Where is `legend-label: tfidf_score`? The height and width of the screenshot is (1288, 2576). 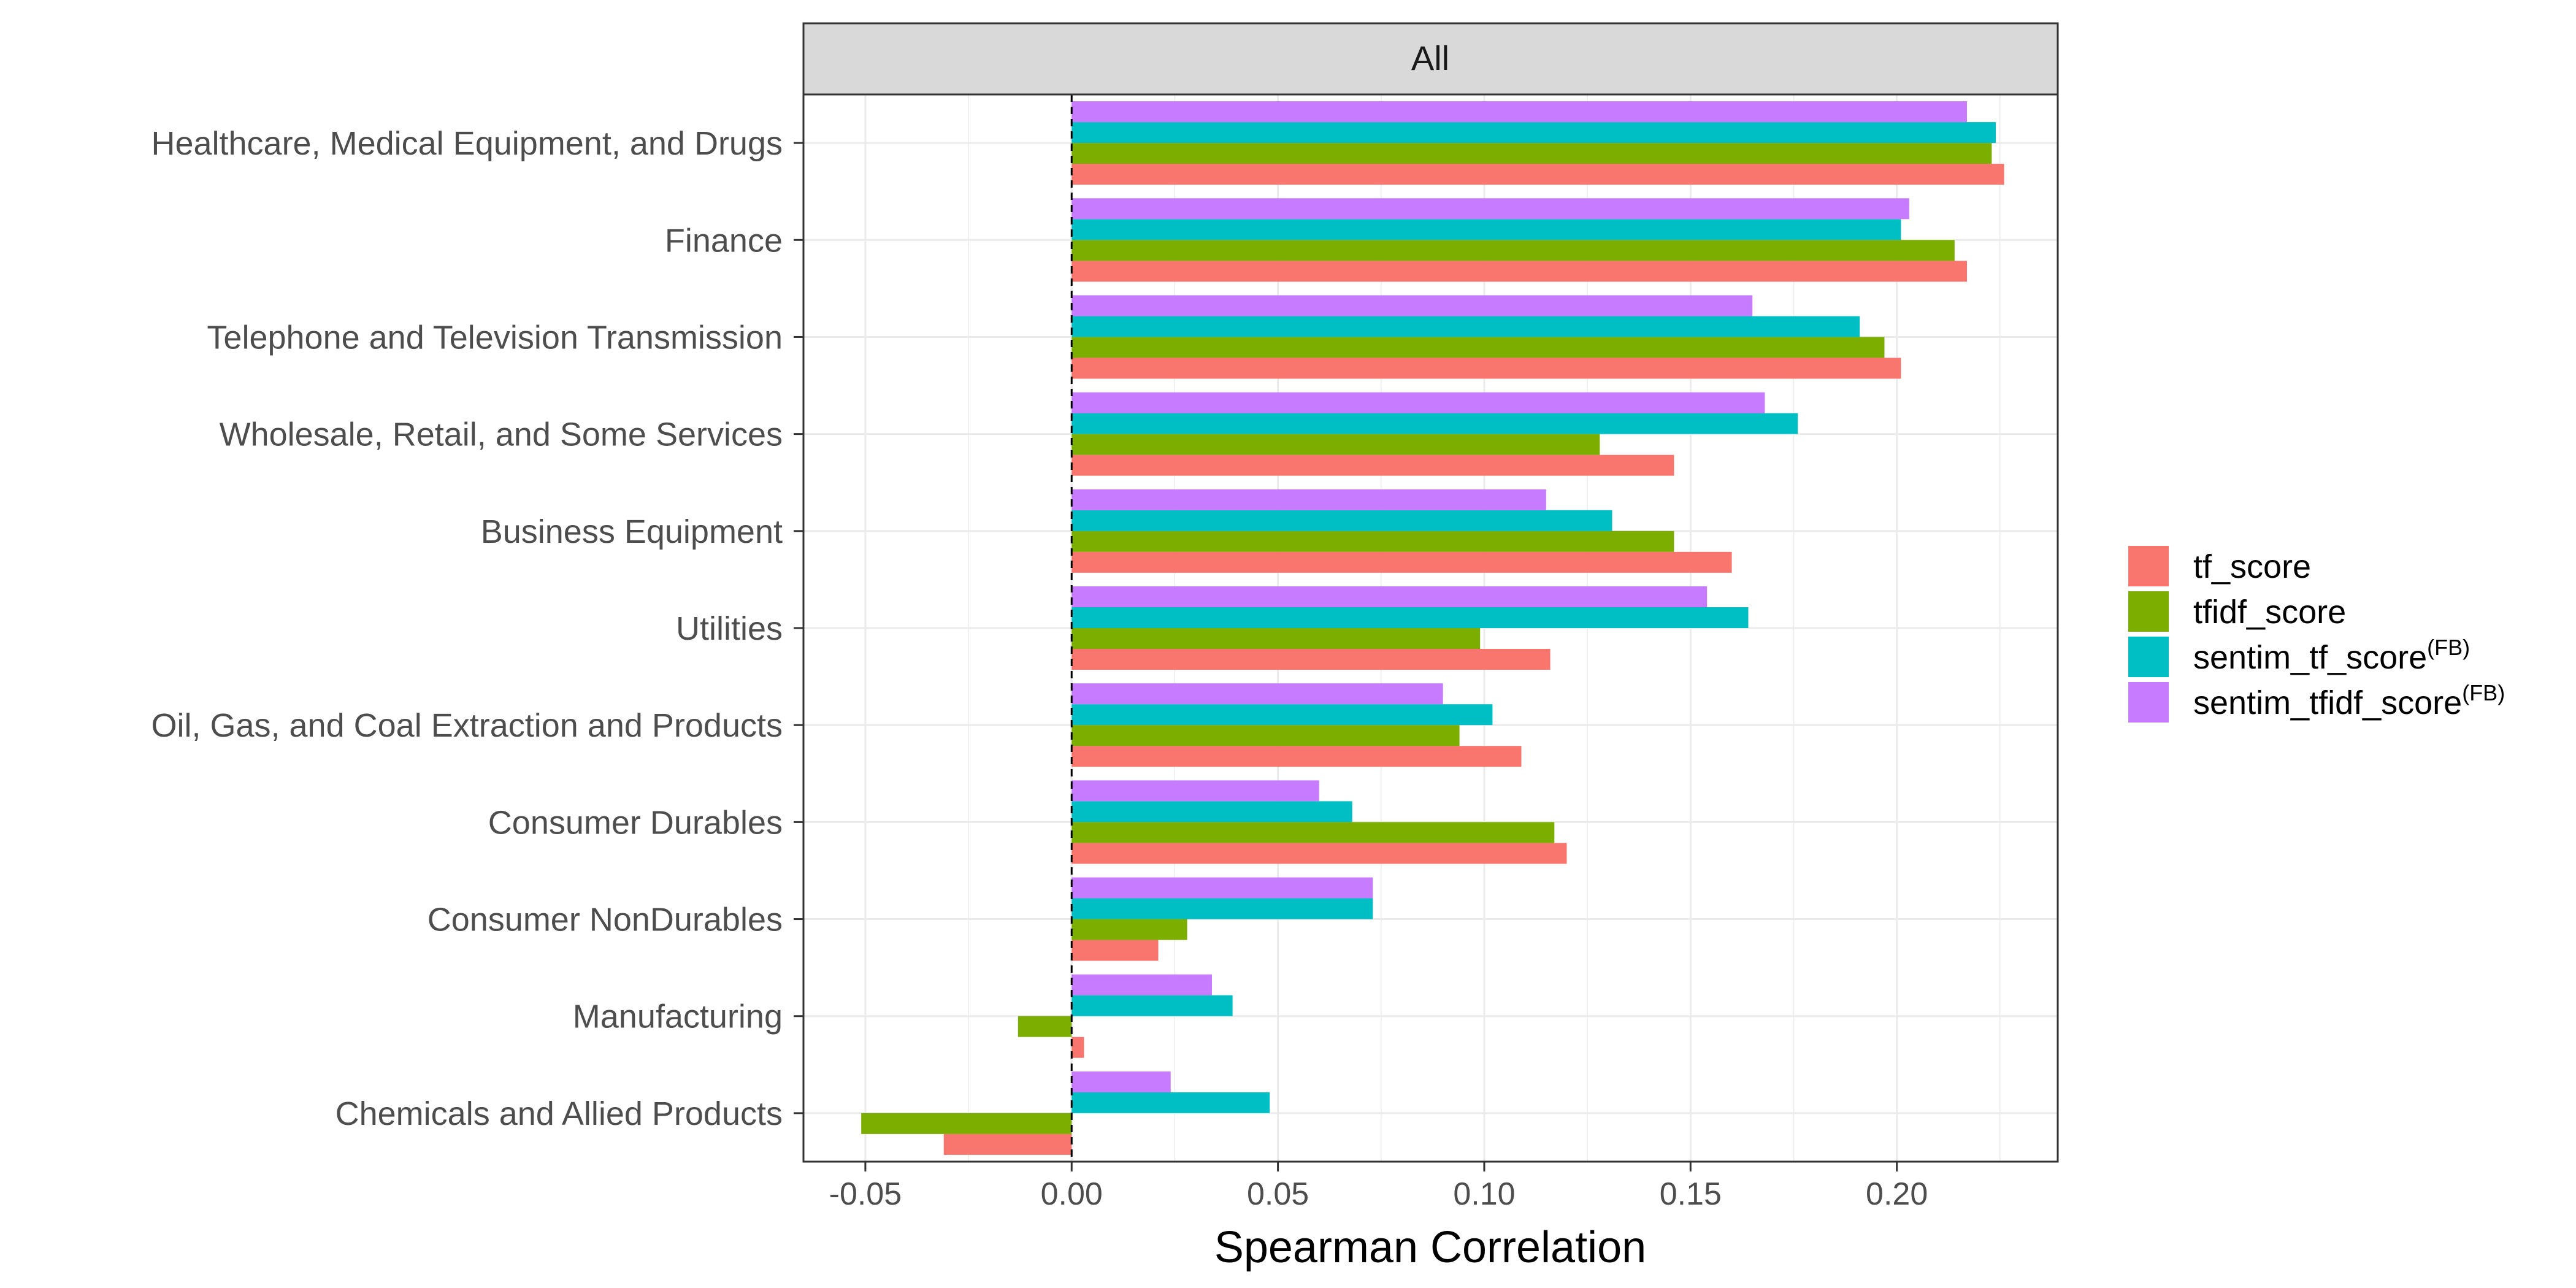
legend-label: tfidf_score is located at coordinates (2269, 612).